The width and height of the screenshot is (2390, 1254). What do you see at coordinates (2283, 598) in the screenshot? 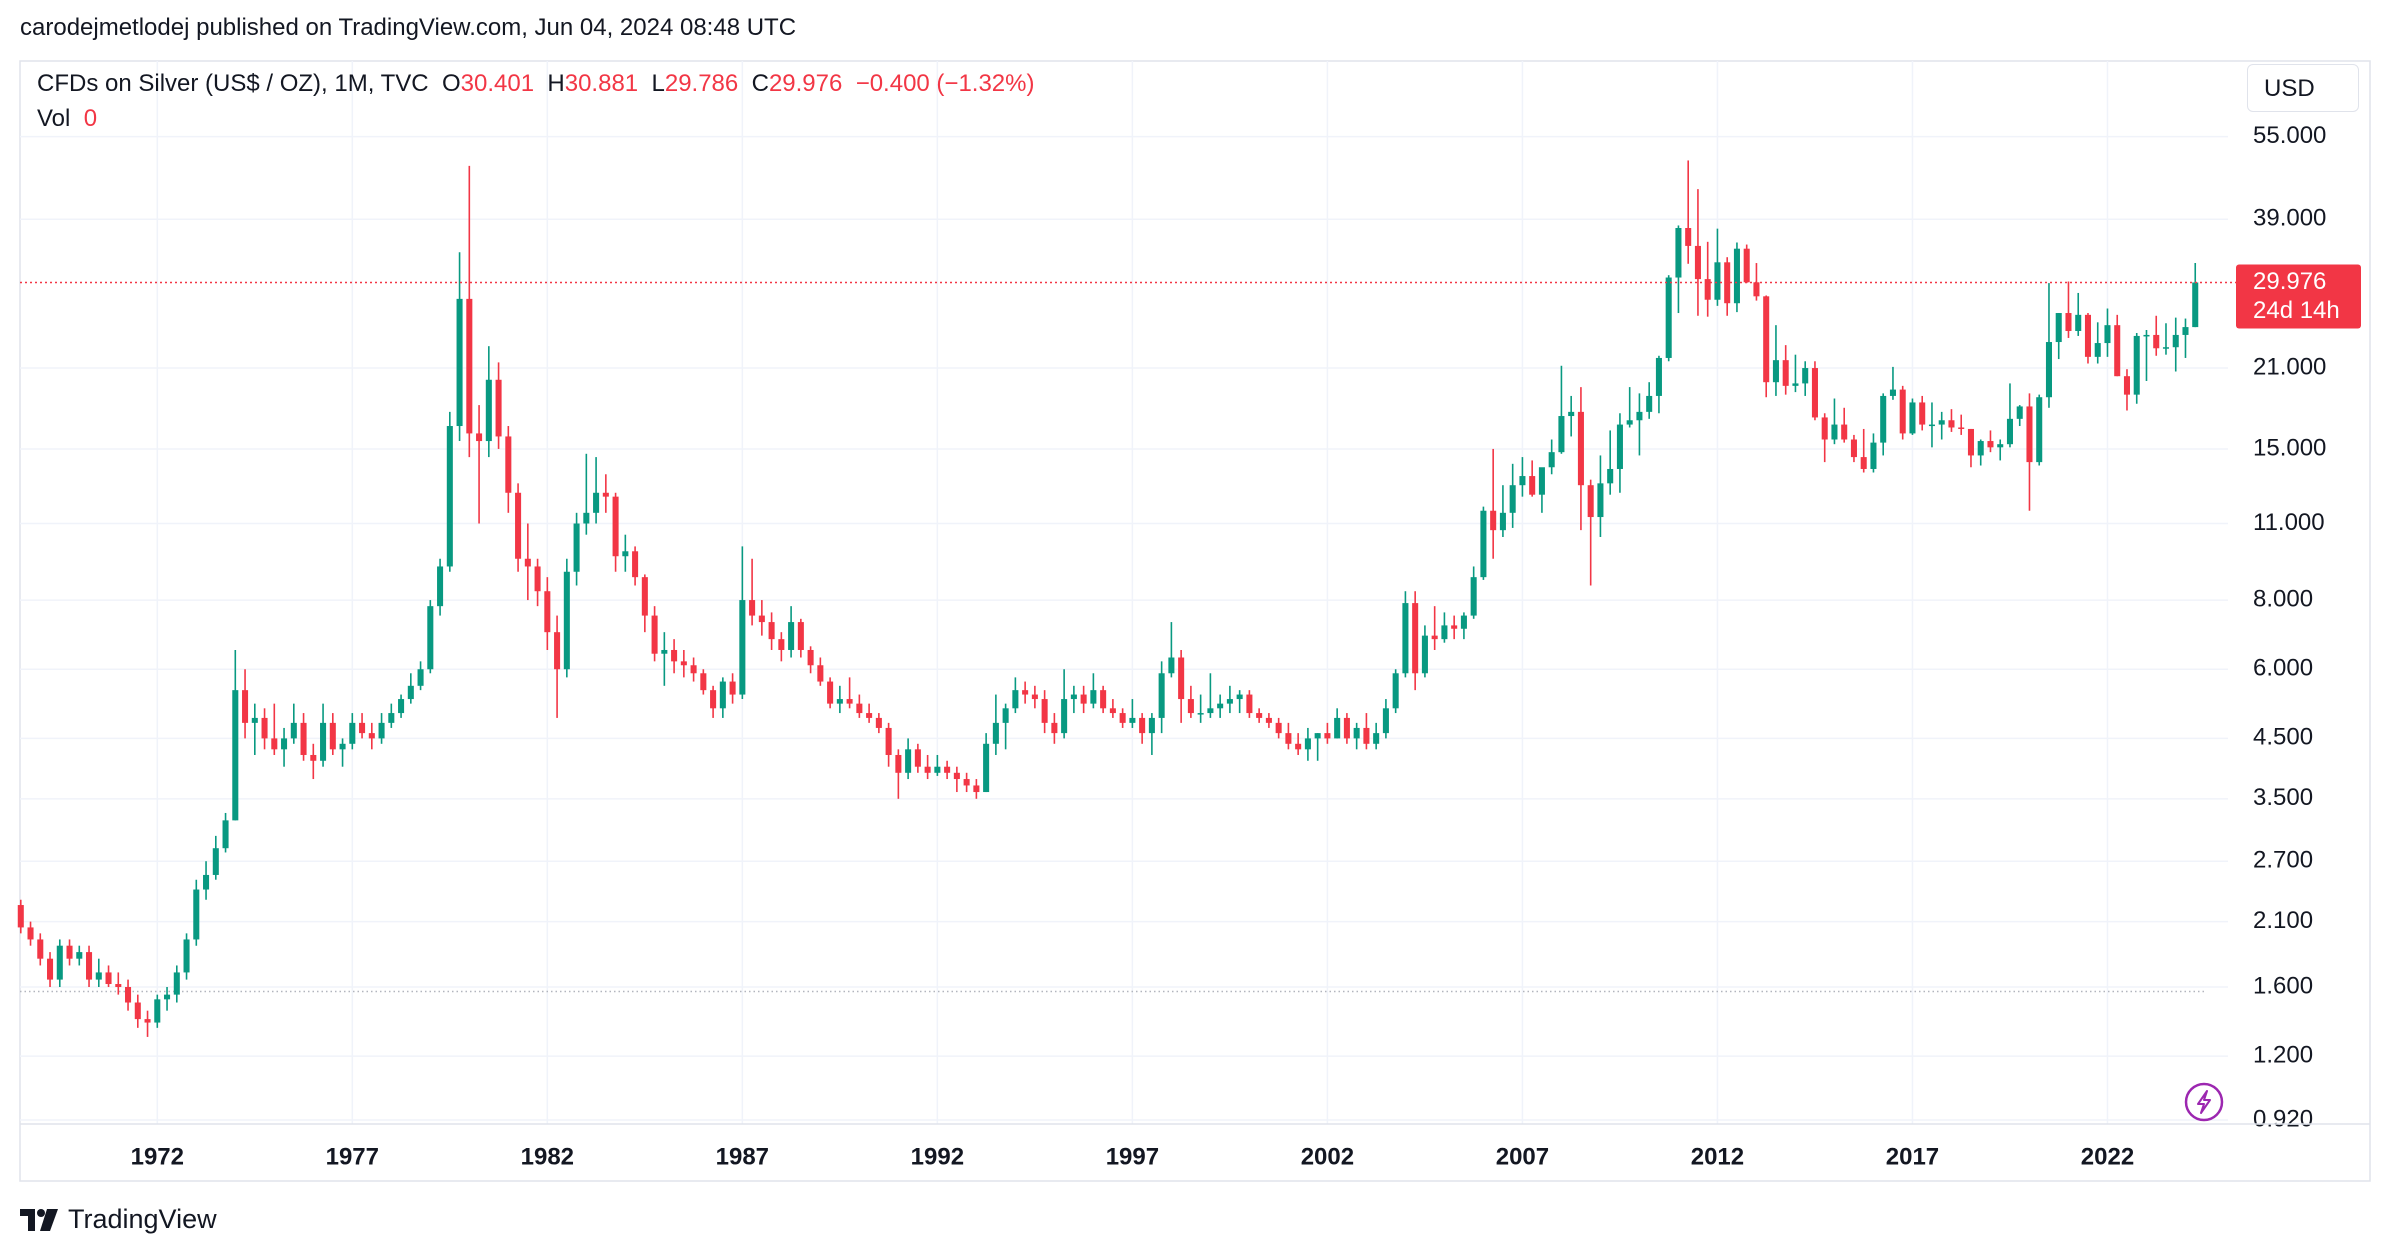
I see `y-tick-label: 8.000` at bounding box center [2283, 598].